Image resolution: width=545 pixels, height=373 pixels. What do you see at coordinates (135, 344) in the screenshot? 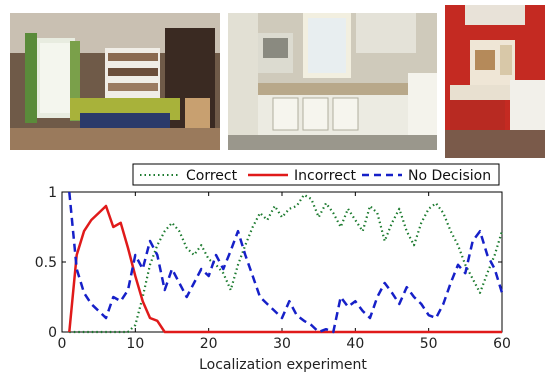
I see `x-tick-label: 10` at bounding box center [135, 344].